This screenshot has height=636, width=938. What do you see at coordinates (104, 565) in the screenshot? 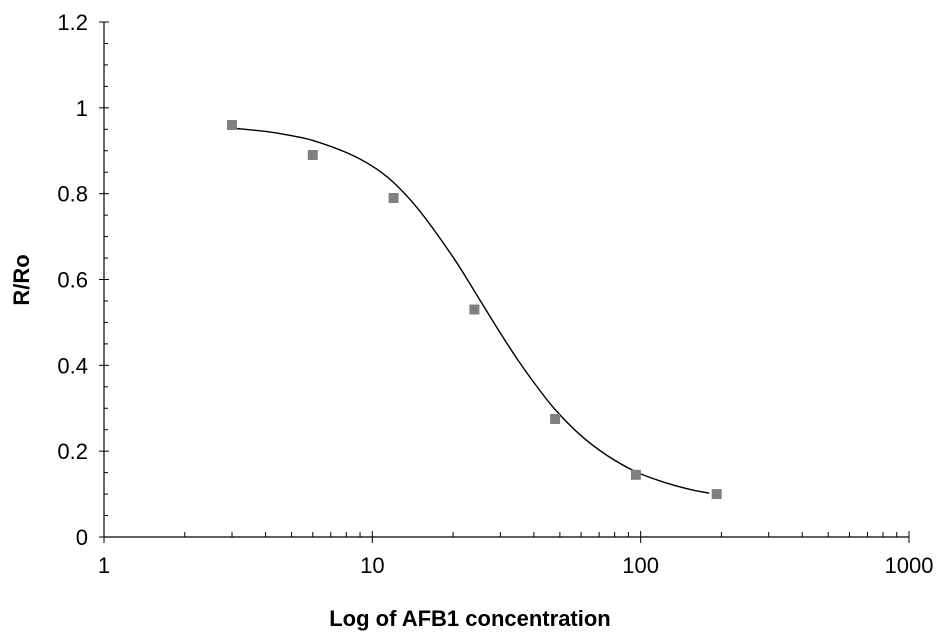
I see `x-tick-label: 1` at bounding box center [104, 565].